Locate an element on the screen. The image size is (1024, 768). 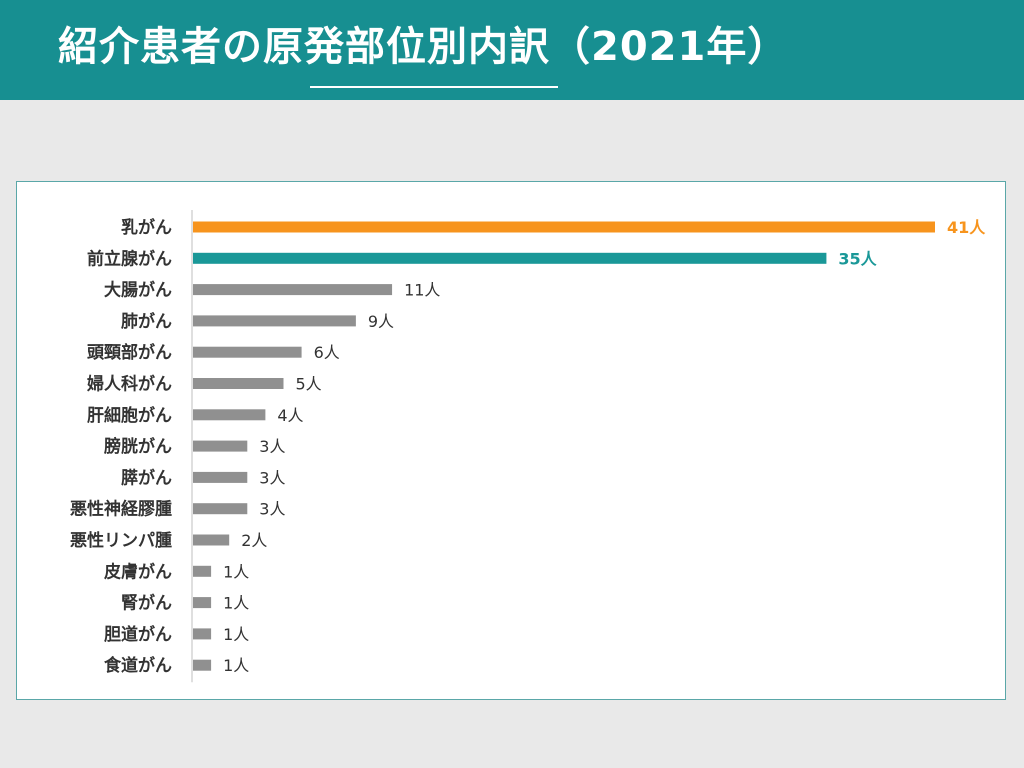
data-label: 35人 is located at coordinates (857, 258).